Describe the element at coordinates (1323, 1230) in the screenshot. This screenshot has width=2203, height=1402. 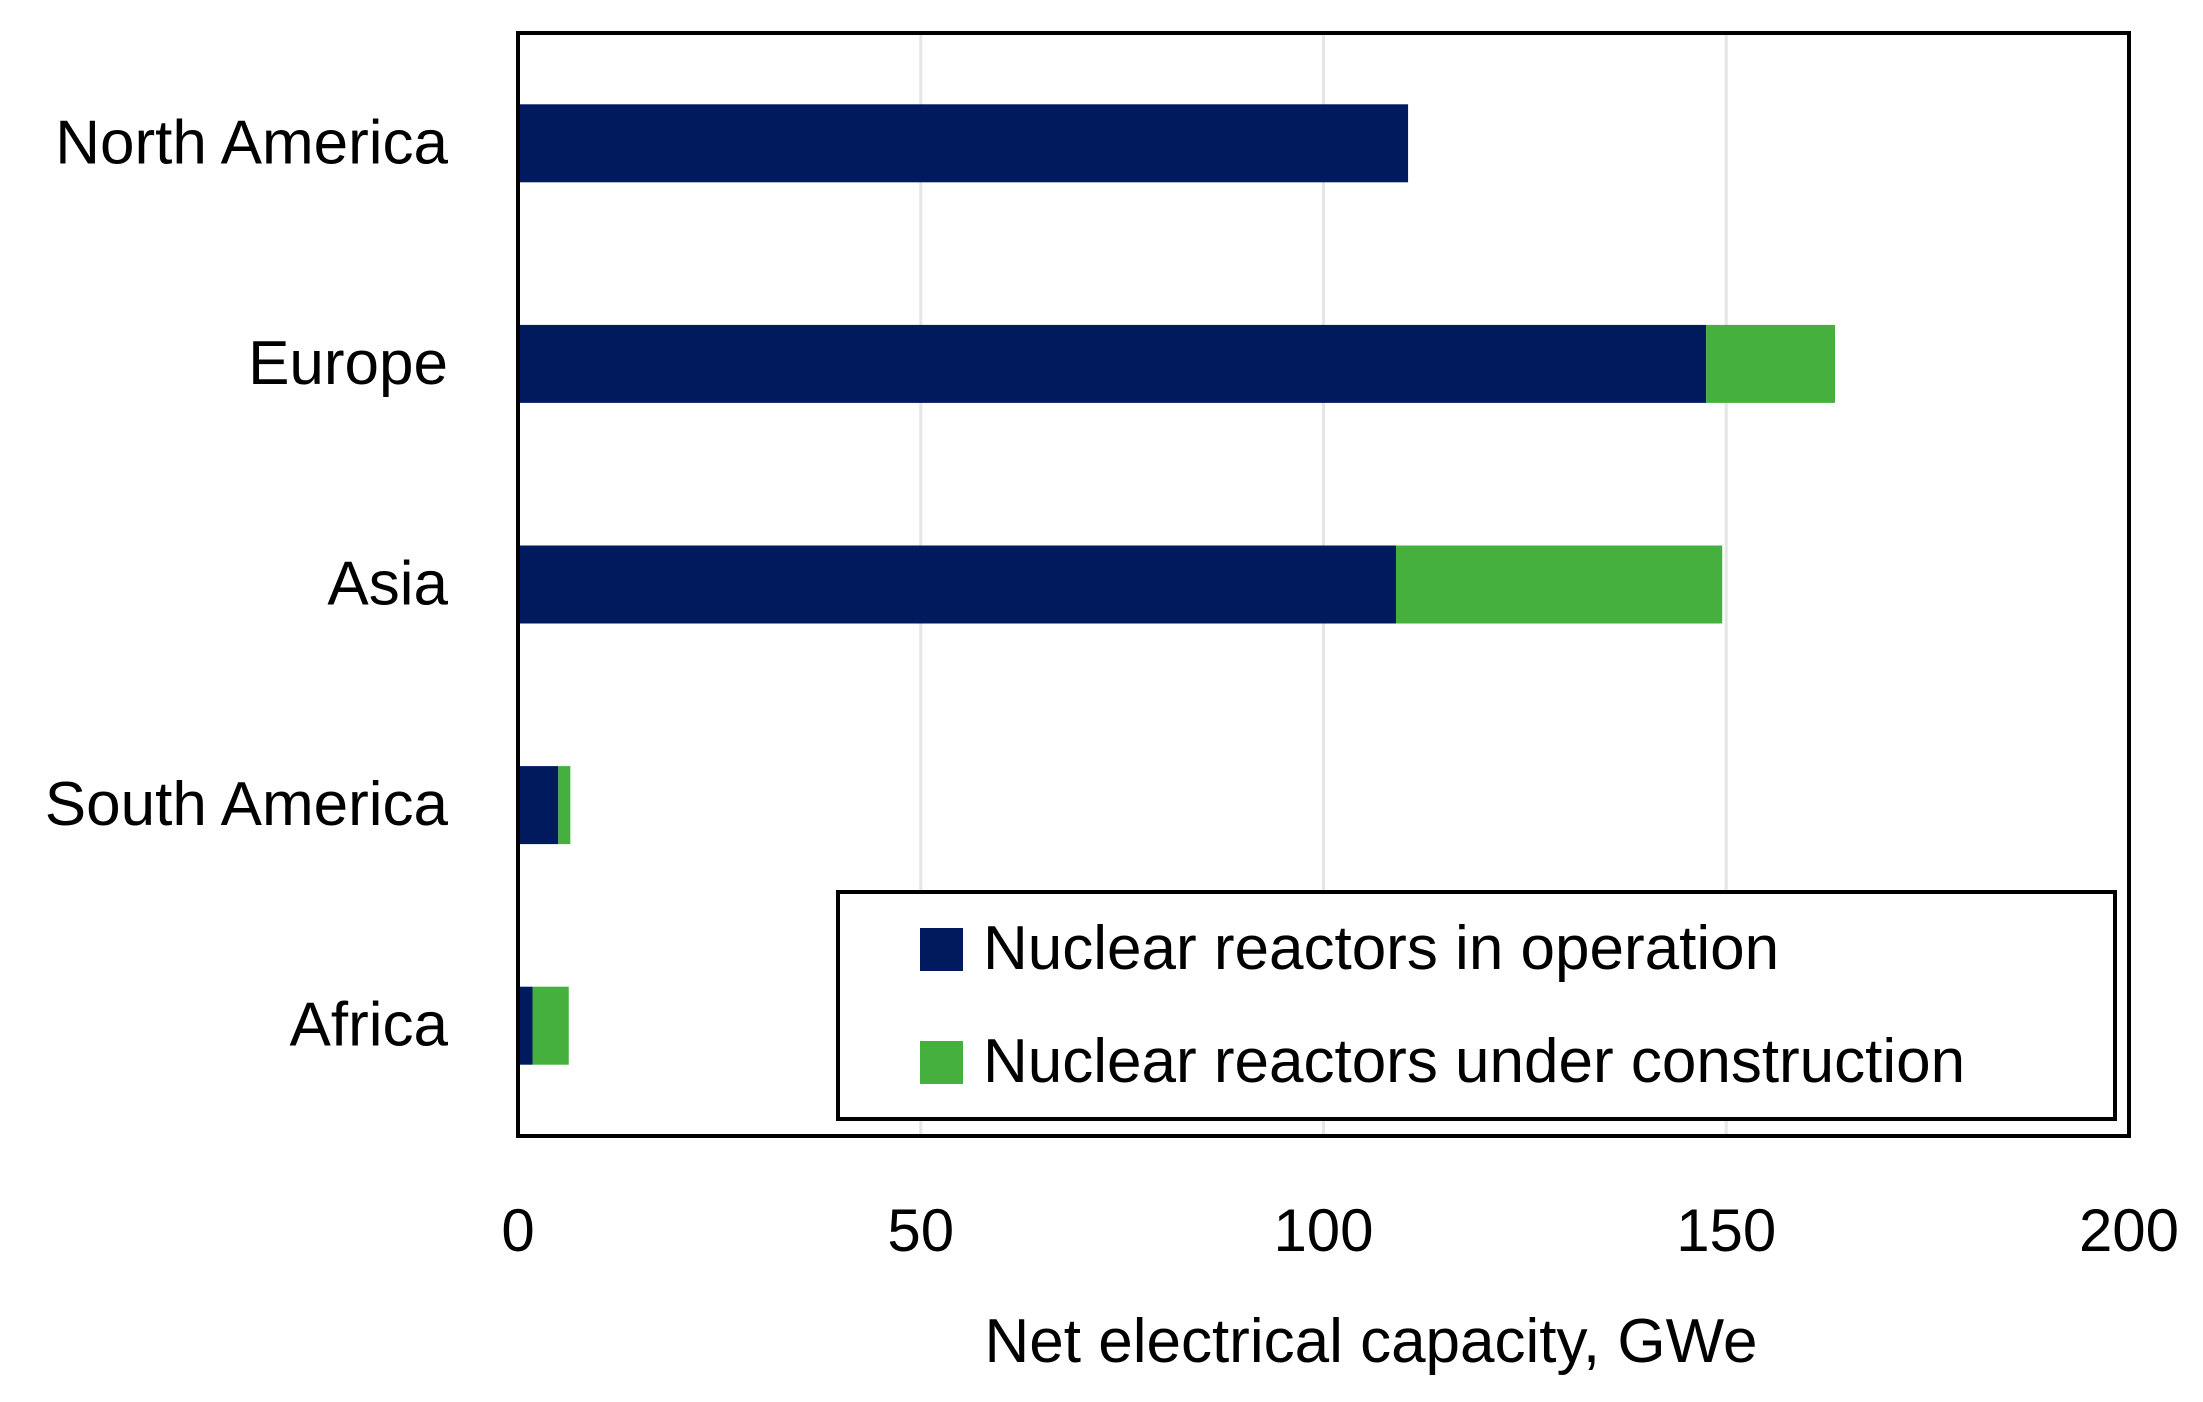
I see `x-tick-label: 100` at that location.